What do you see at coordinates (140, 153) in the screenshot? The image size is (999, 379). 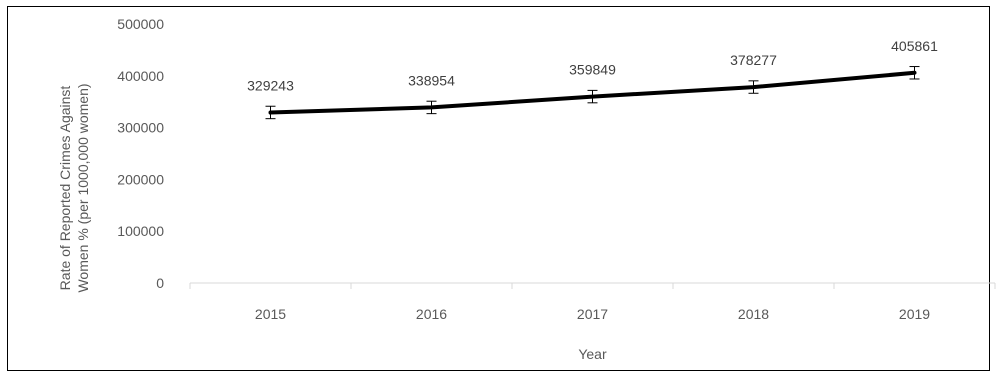 I see `y-axis-ticks: 0 100000 200000 300000 400000 500000` at bounding box center [140, 153].